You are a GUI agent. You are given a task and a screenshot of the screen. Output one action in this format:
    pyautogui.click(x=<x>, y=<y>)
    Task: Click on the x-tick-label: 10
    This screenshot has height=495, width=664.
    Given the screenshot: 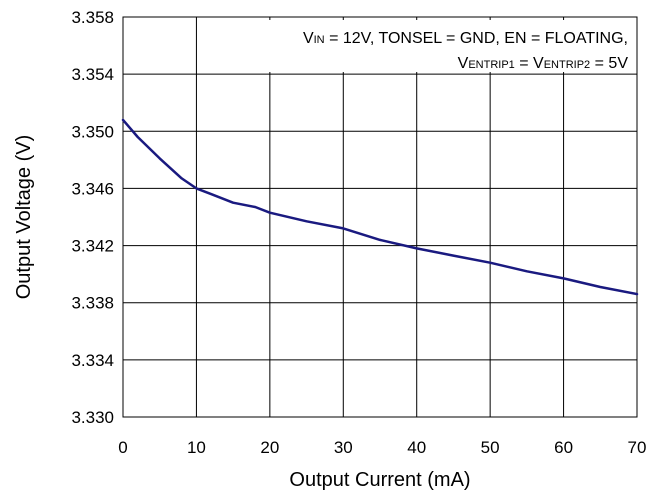 What is the action you would take?
    pyautogui.click(x=196, y=447)
    